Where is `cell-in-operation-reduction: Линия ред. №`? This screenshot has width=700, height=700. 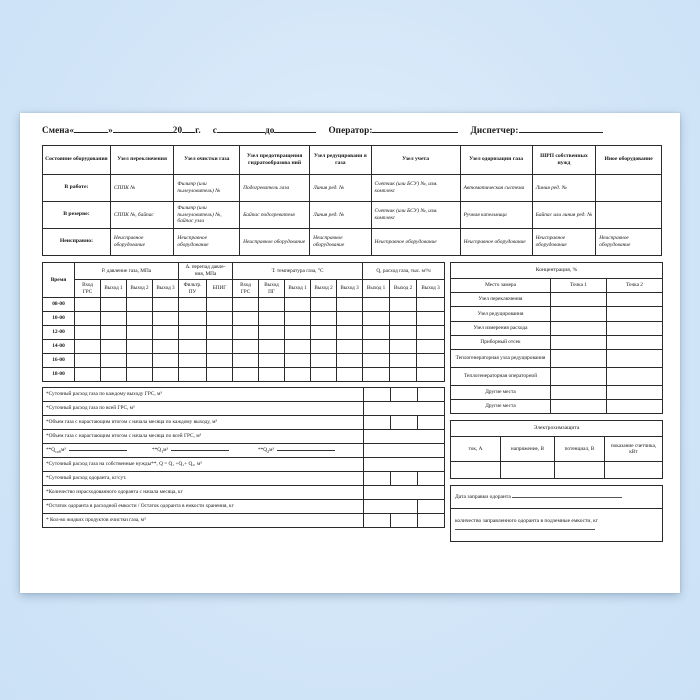
cell-in-operation-reduction: Линия ред. № is located at coordinates (340, 188).